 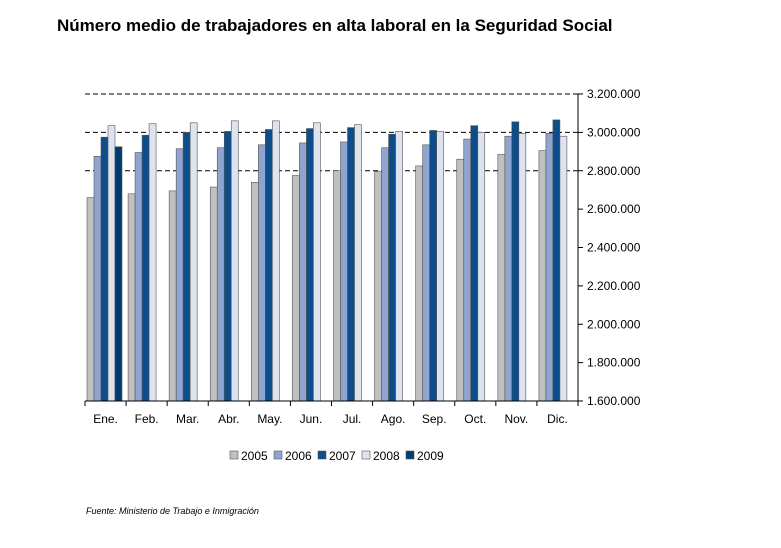 What do you see at coordinates (430, 456) in the screenshot?
I see `legend-label-2009: 2009` at bounding box center [430, 456].